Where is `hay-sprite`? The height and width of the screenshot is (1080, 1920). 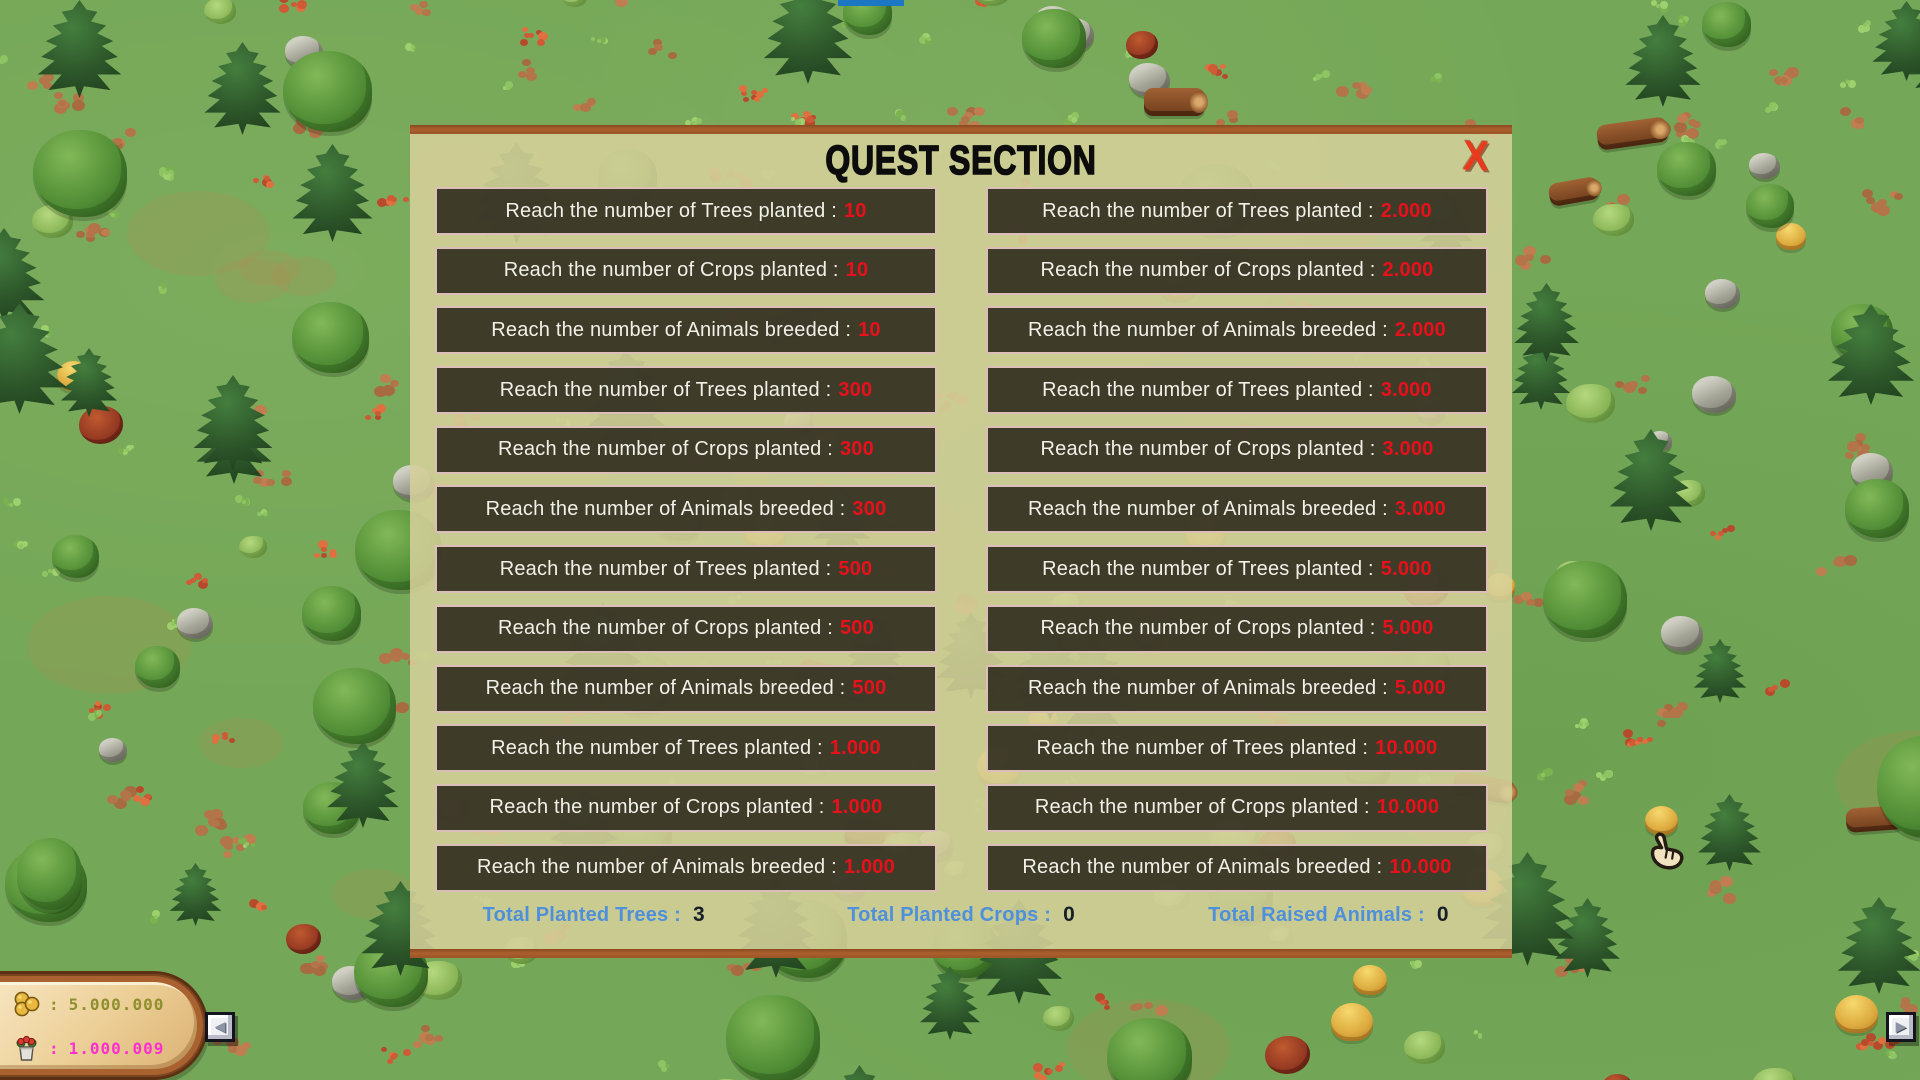 hay-sprite is located at coordinates (1661, 820).